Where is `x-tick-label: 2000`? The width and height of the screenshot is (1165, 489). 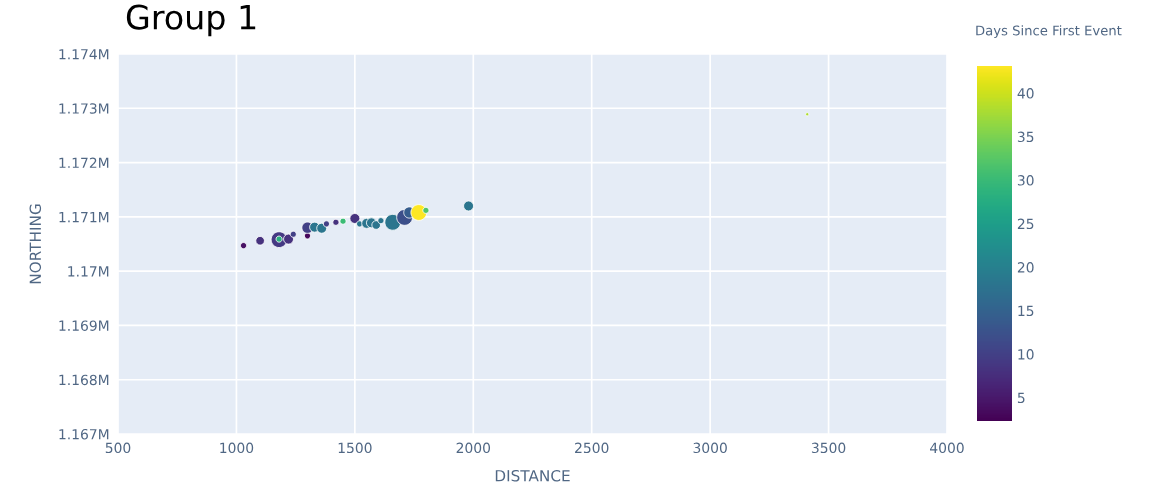
x-tick-label: 2000 is located at coordinates (473, 448).